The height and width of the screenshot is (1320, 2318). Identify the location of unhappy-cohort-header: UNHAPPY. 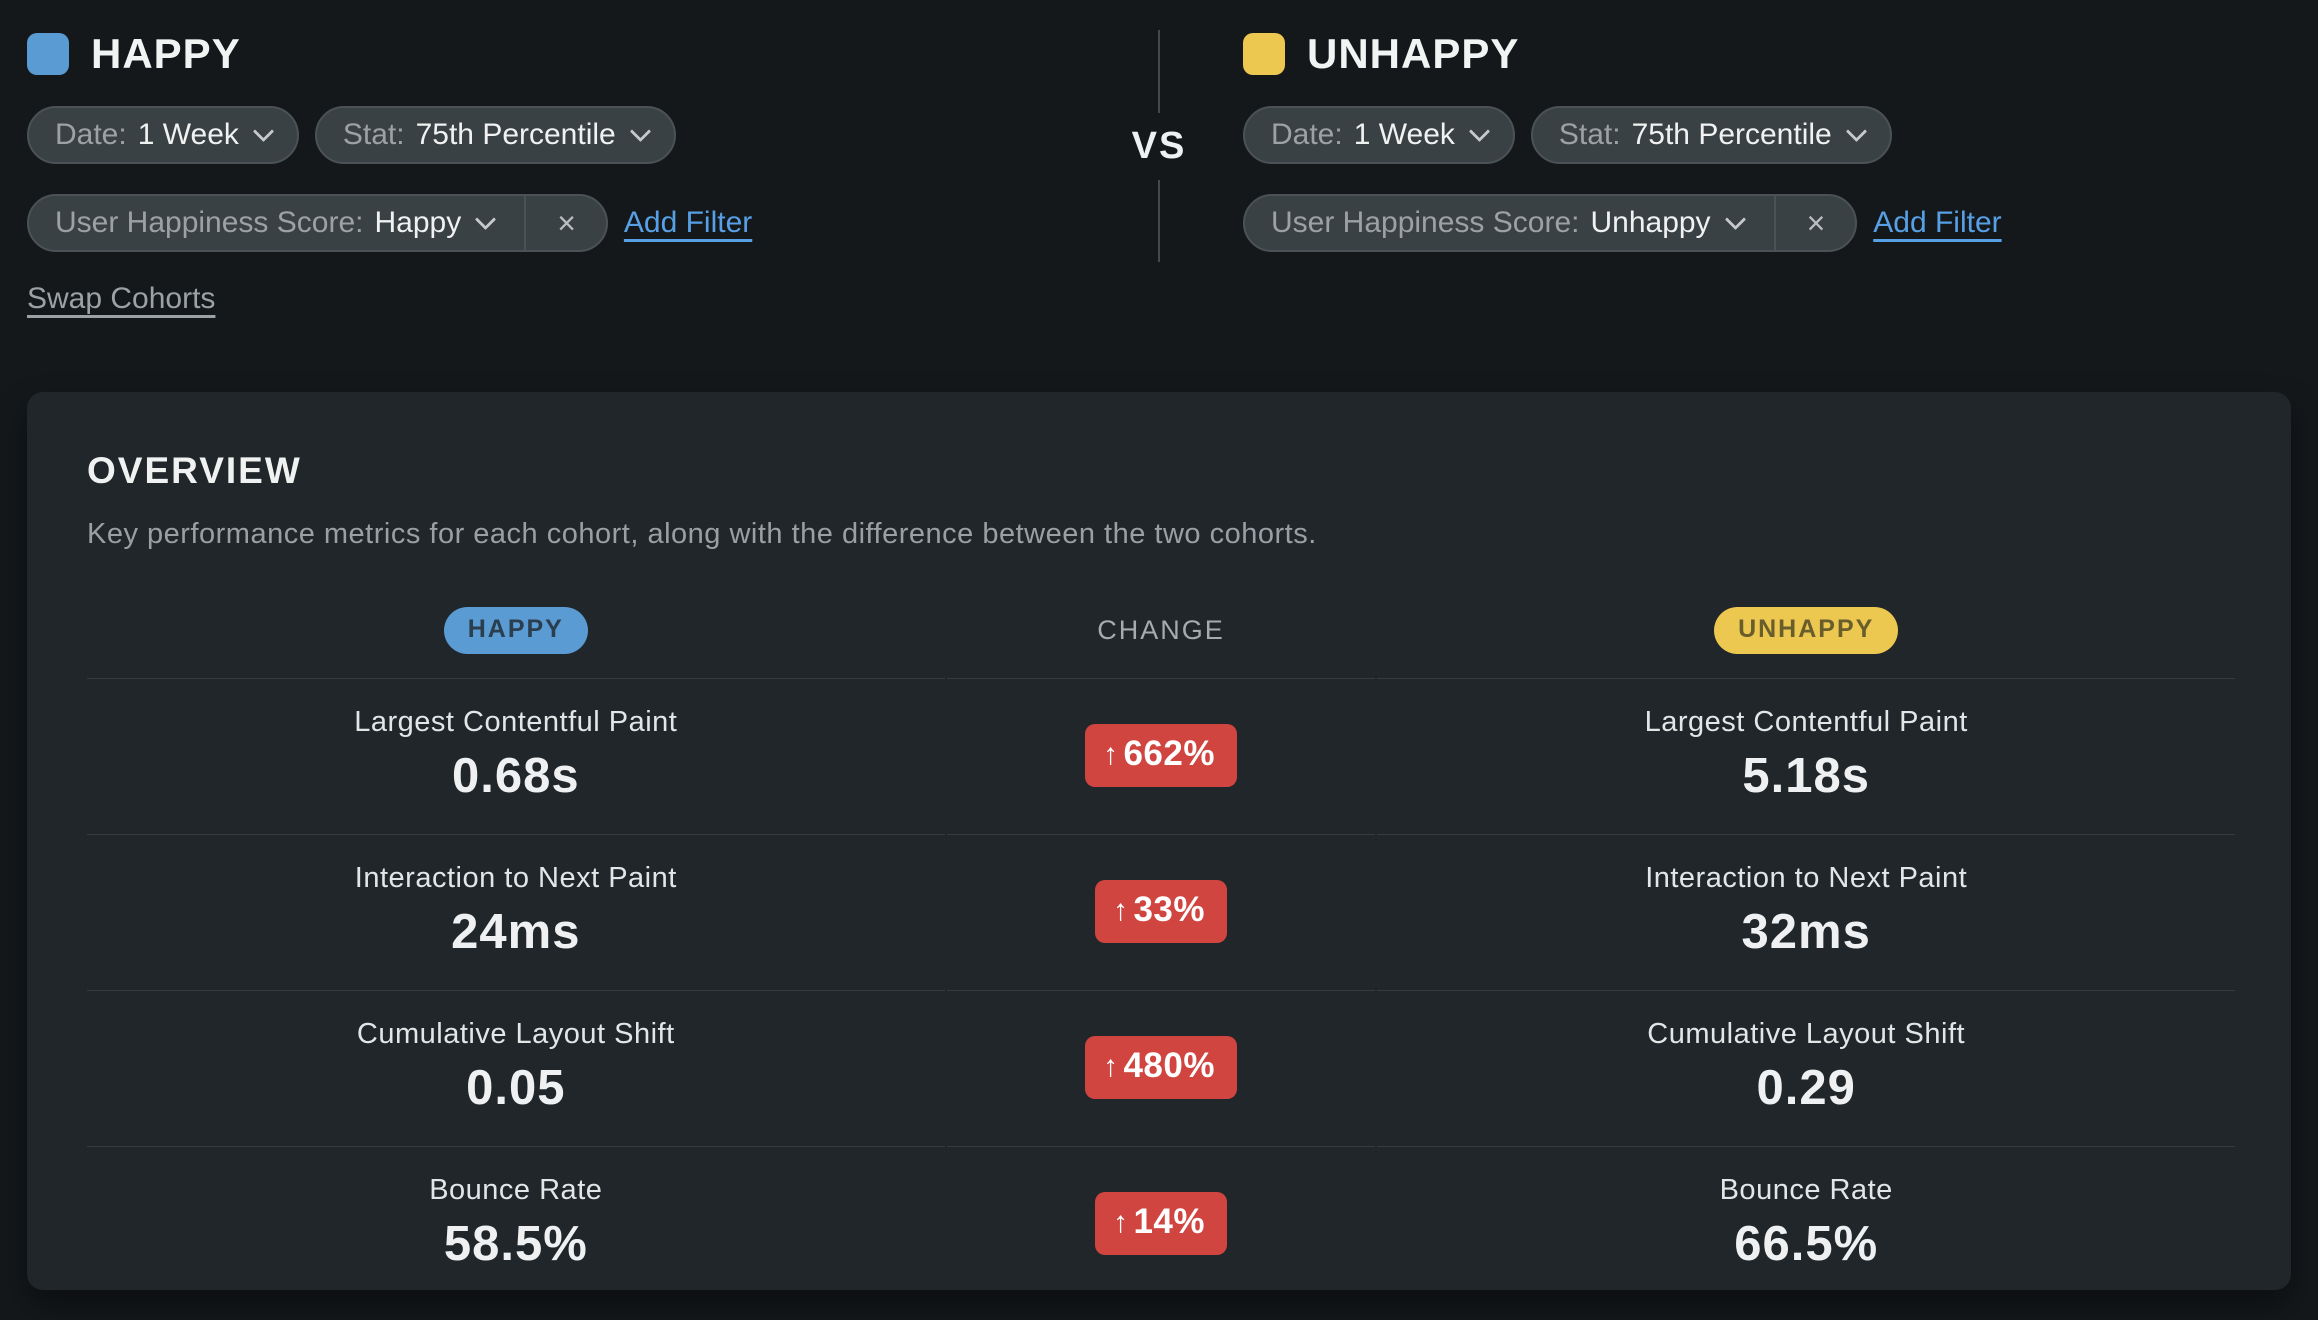
(1767, 54).